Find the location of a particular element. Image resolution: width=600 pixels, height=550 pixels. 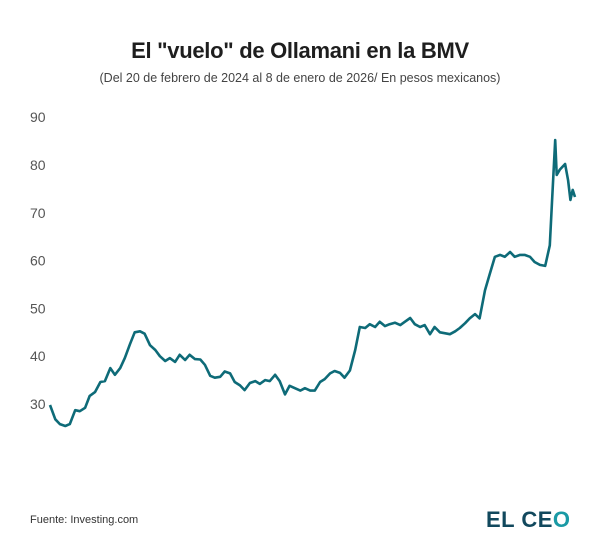

el-ceo-logo: EL CEO is located at coordinates (528, 519).